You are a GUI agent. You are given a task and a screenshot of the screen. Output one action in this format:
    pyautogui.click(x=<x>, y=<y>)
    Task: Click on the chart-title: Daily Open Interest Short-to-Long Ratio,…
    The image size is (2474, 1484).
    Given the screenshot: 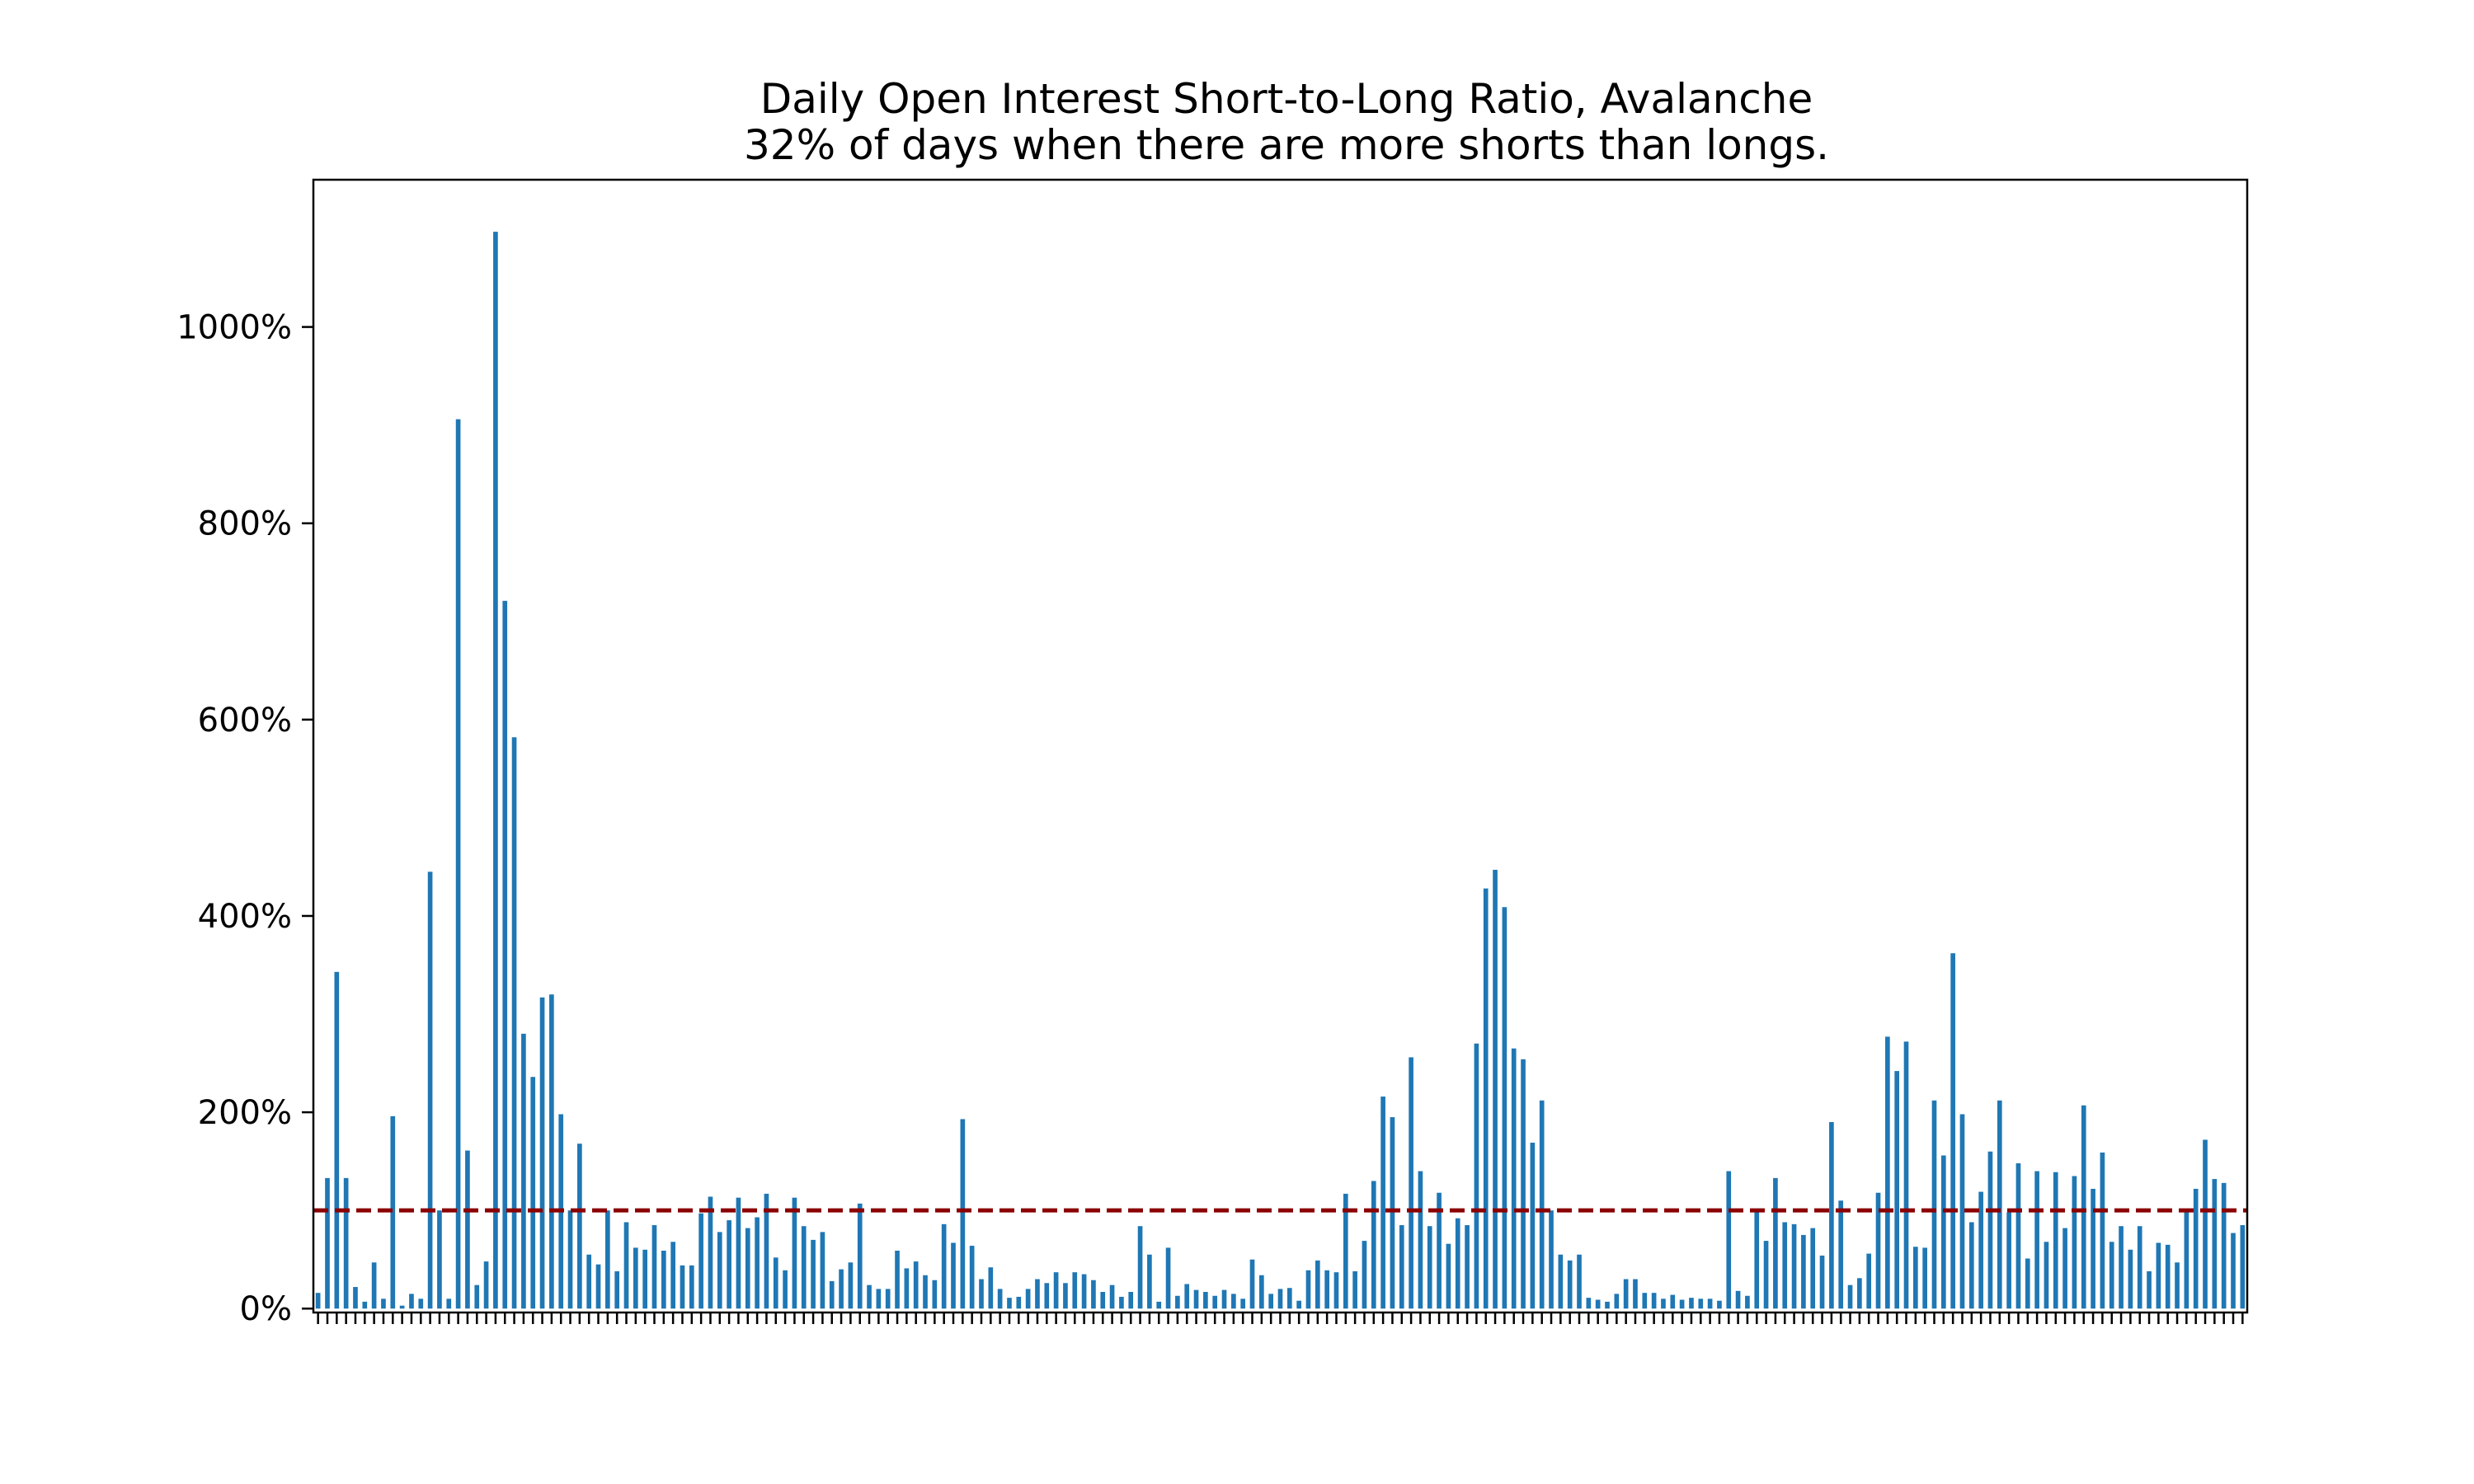 What is the action you would take?
    pyautogui.click(x=1286, y=99)
    